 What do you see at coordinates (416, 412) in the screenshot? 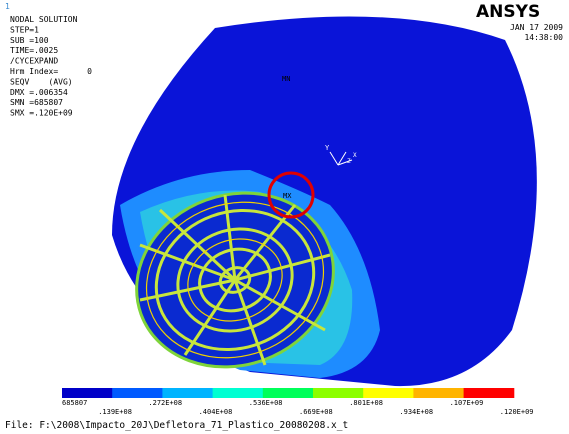
I see `legend-label: .934E+08` at bounding box center [416, 412].